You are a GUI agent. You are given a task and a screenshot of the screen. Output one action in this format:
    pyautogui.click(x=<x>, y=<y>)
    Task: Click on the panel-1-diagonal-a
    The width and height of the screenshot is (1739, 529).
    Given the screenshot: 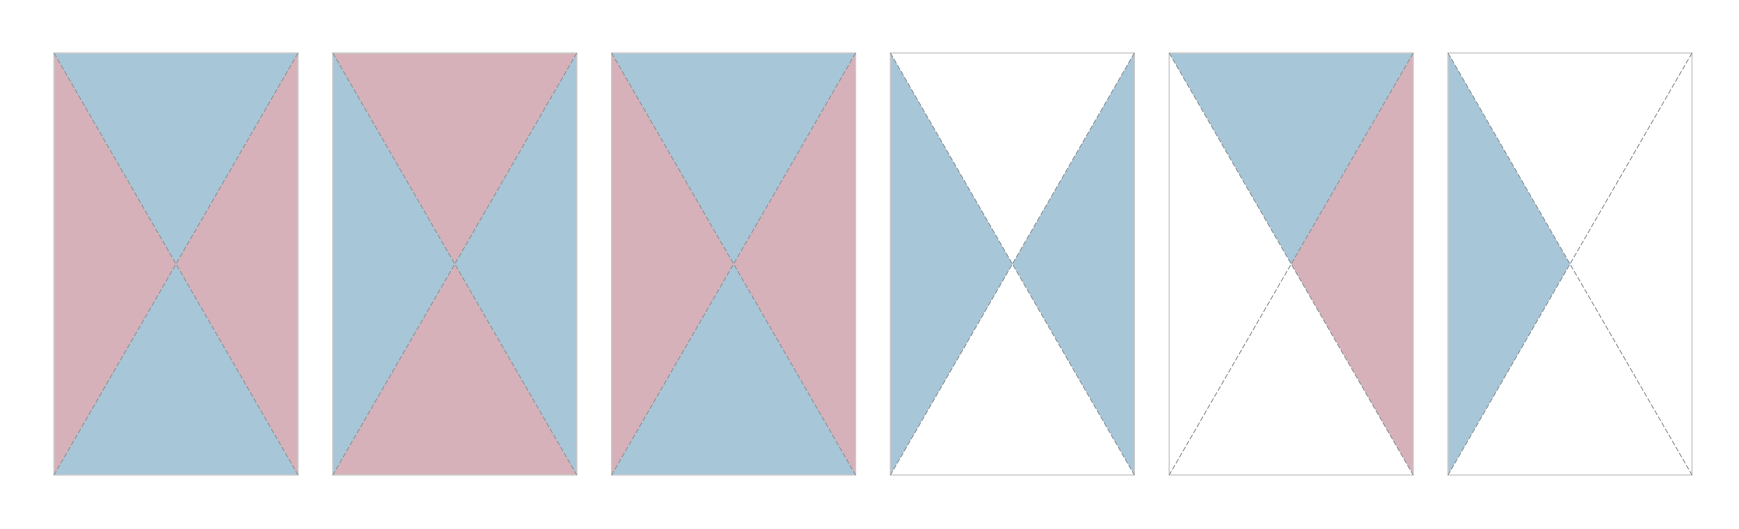 What is the action you would take?
    pyautogui.click(x=176, y=264)
    